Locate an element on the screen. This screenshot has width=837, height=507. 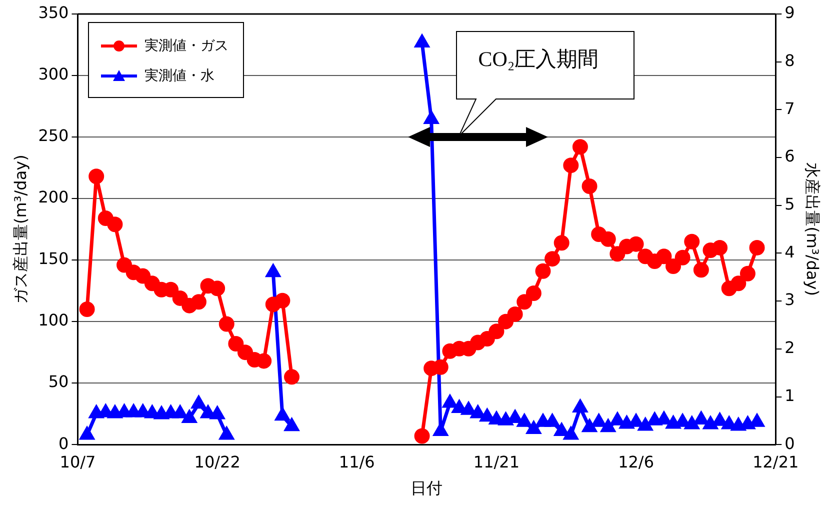
y2-axis-title: 水産出量(m³/day) is located at coordinates (812, 229).